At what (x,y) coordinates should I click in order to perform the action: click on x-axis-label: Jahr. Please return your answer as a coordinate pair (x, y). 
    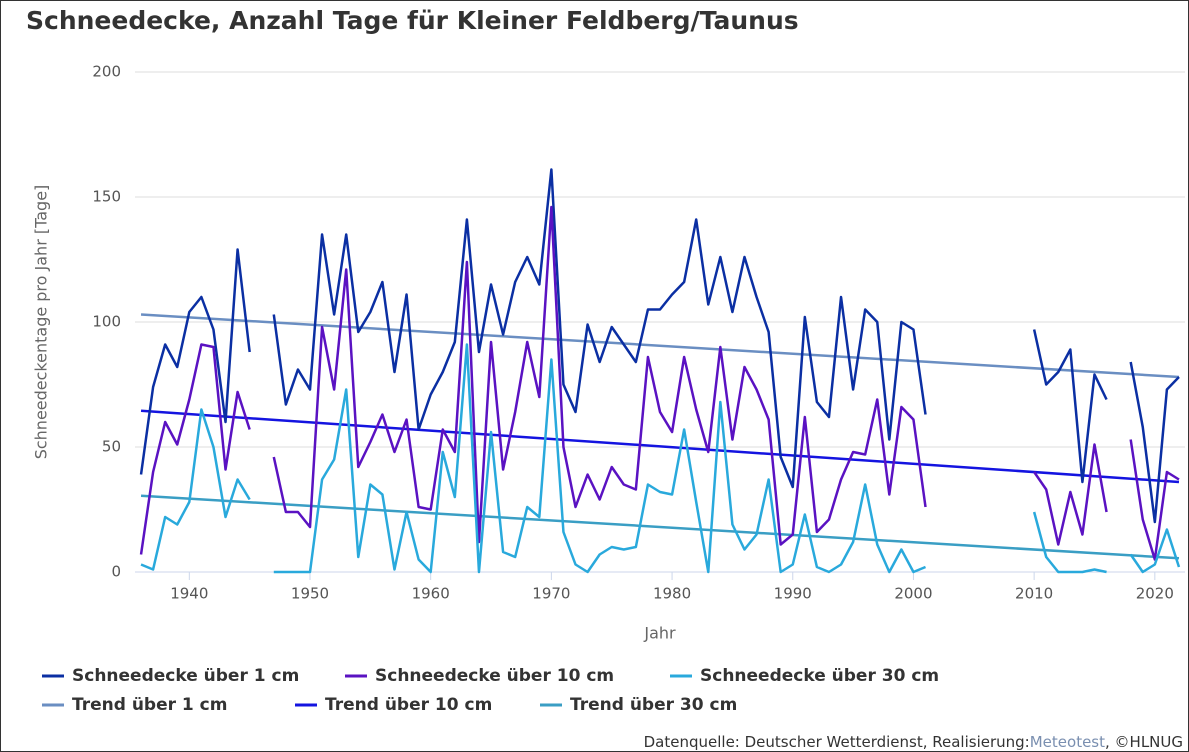
    Looking at the image, I should click on (659, 633).